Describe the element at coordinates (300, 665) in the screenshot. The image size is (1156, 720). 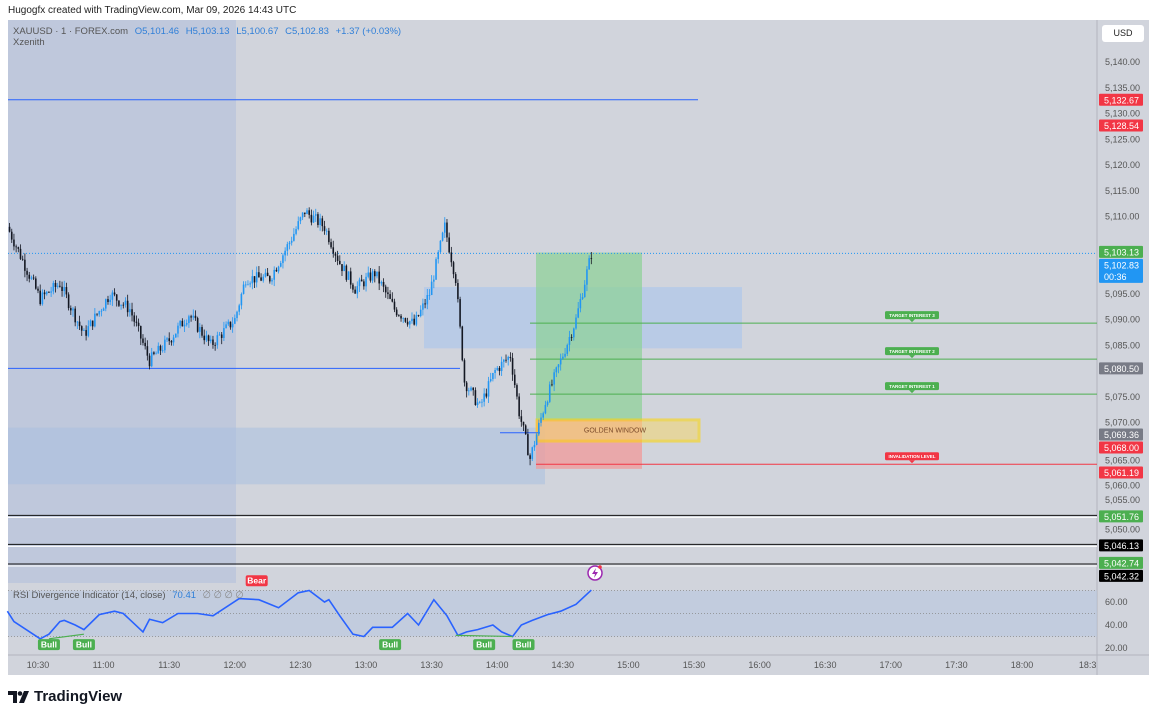
I see `time-tick: 12:30` at that location.